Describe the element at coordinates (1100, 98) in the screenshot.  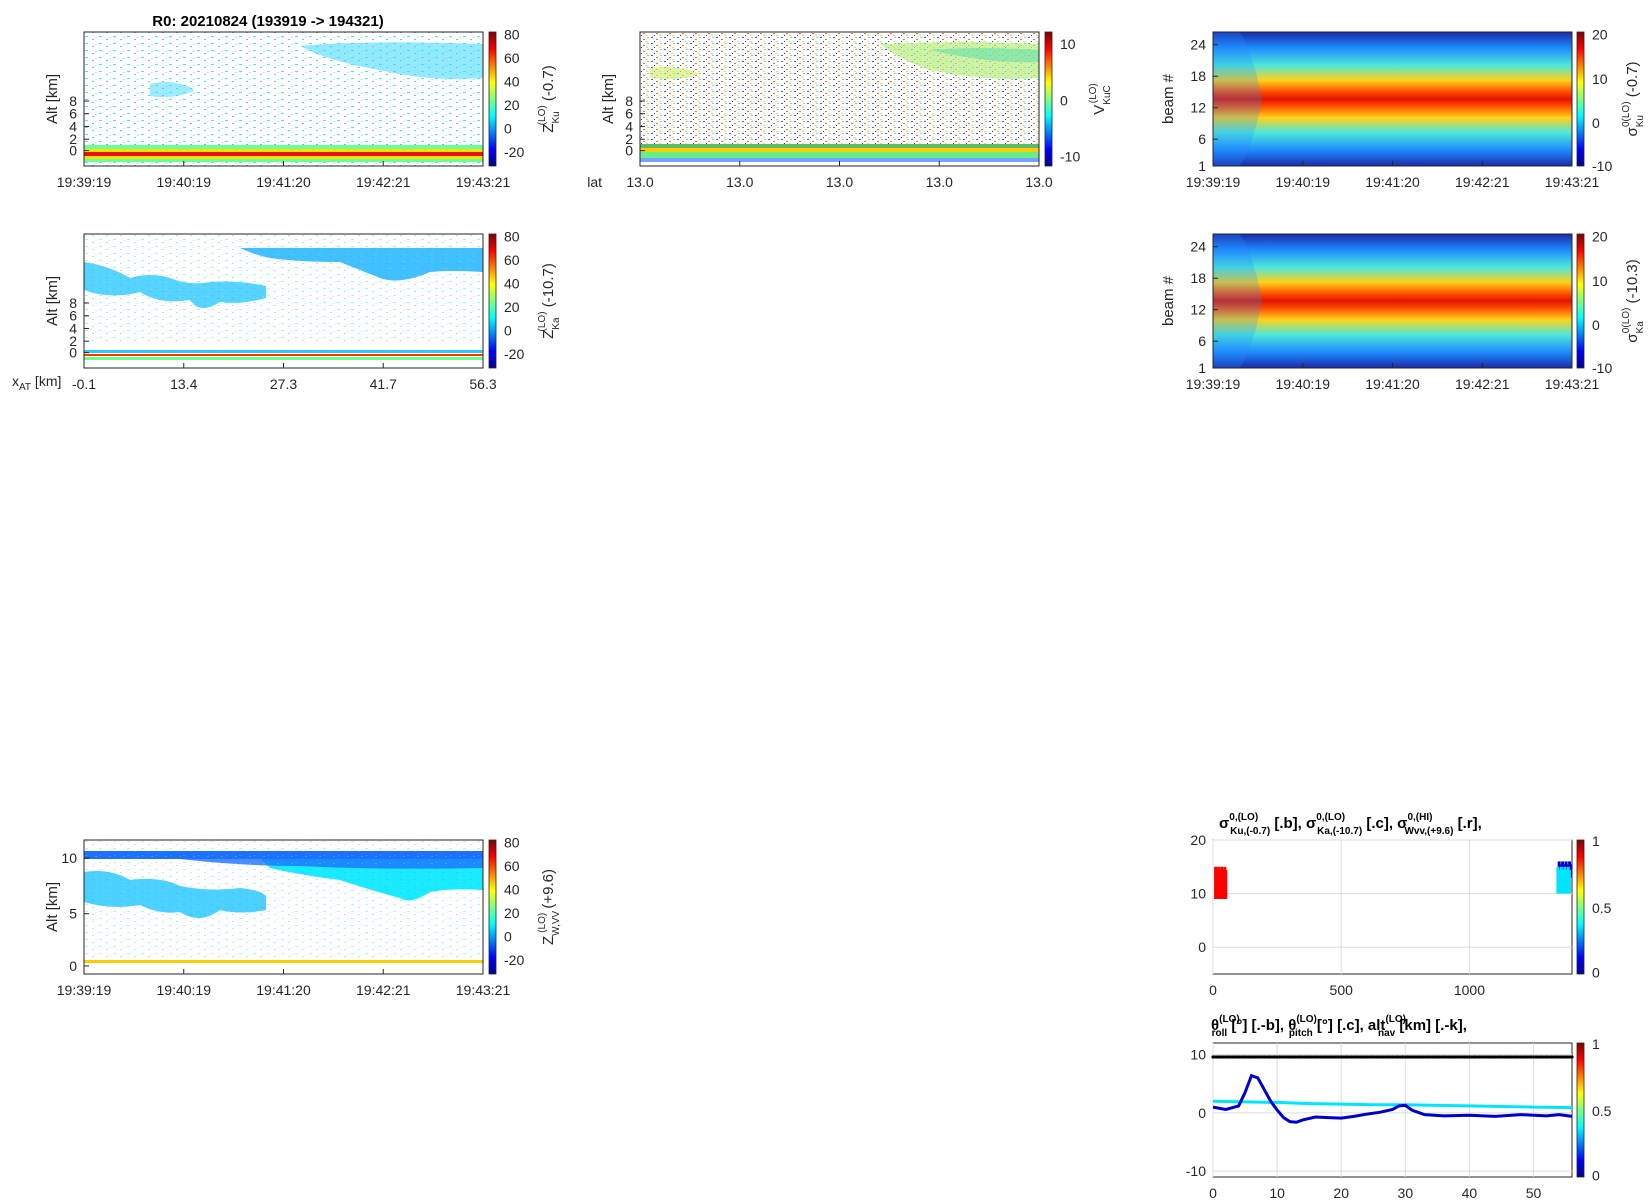
I see `v-kuc-colorbar-label: VKuC(LO)` at that location.